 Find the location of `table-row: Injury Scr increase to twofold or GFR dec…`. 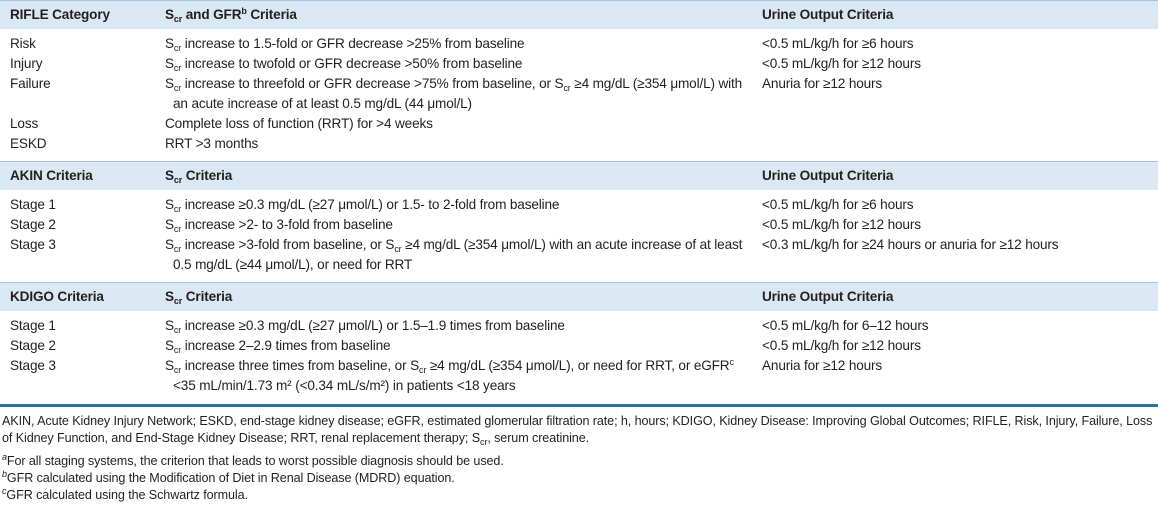

table-row: Injury Scr increase to twofold or GFR dec… is located at coordinates (579, 64).